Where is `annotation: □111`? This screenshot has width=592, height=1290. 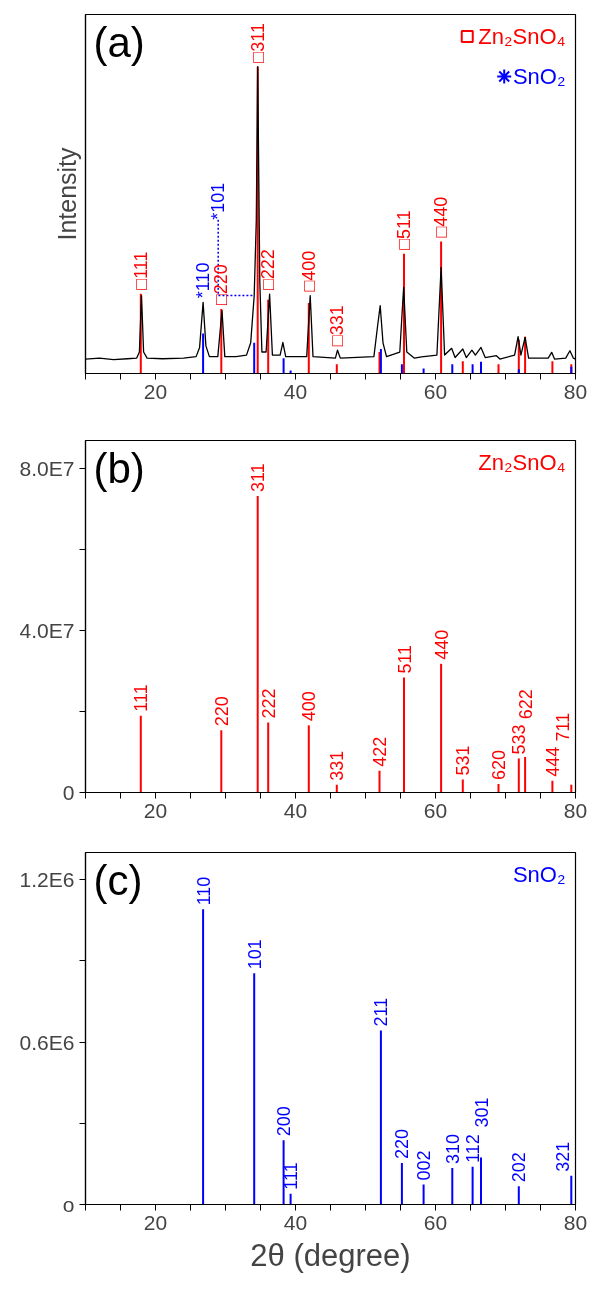 annotation: □111 is located at coordinates (140, 270).